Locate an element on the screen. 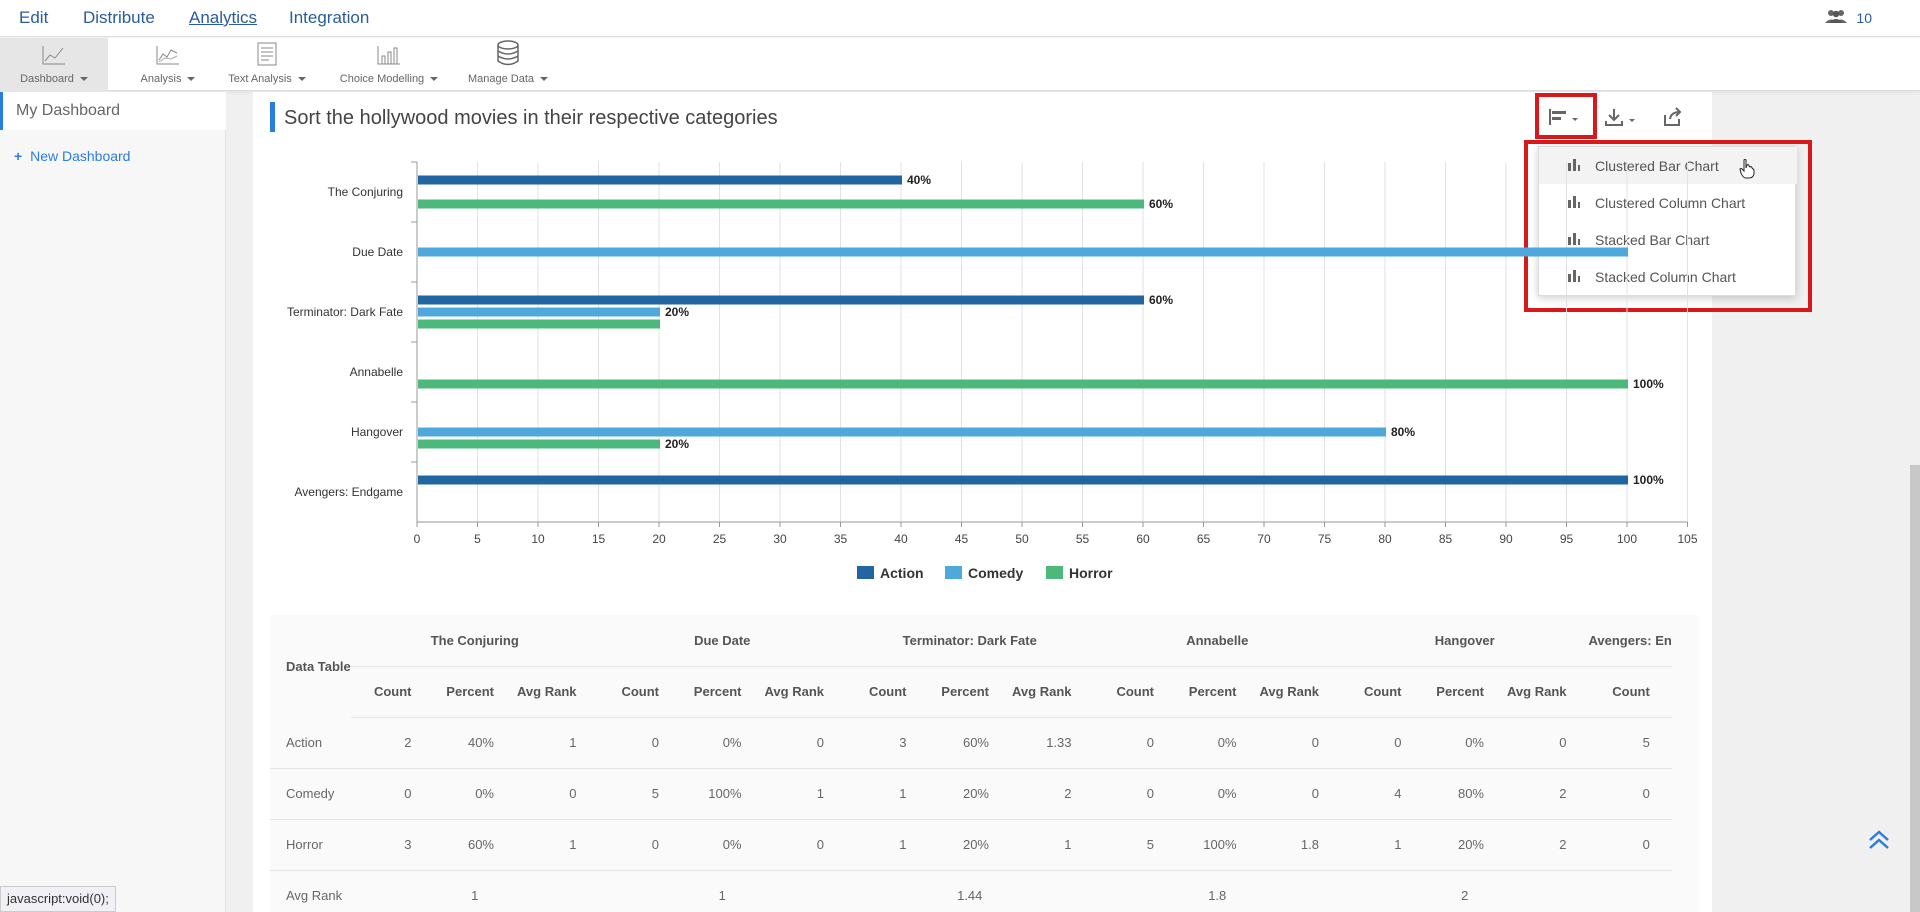 The image size is (1920, 912). toolbar-dashboard: Dashboard is located at coordinates (54, 64).